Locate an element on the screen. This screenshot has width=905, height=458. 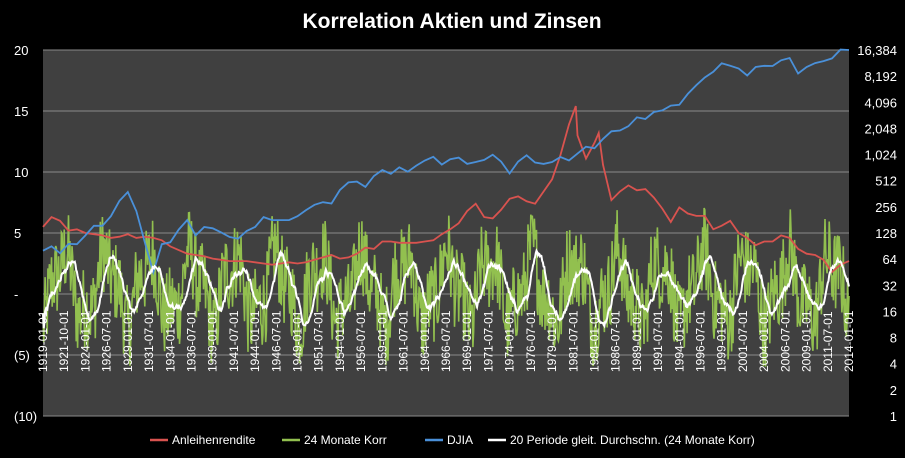
right-axis-tick-label: 1 is located at coordinates (893, 416).